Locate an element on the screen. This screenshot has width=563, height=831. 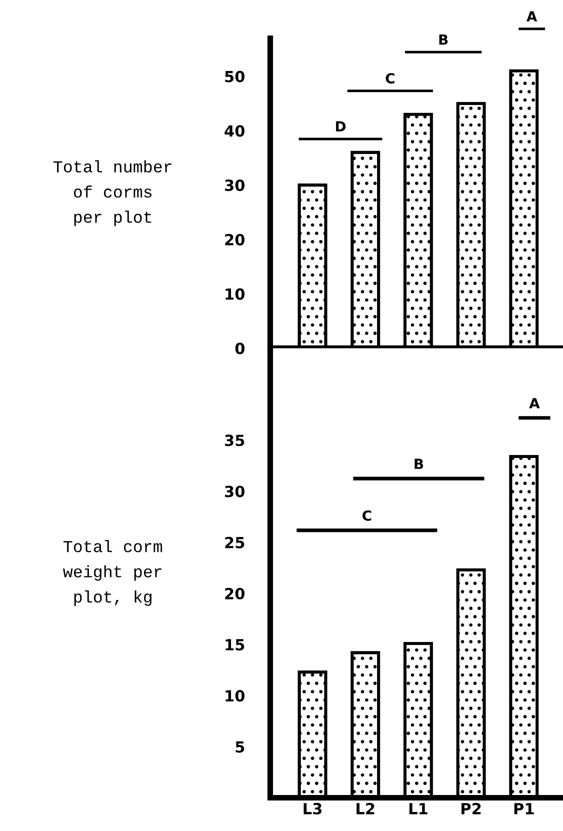
y-tick-label: 35 is located at coordinates (234, 440).